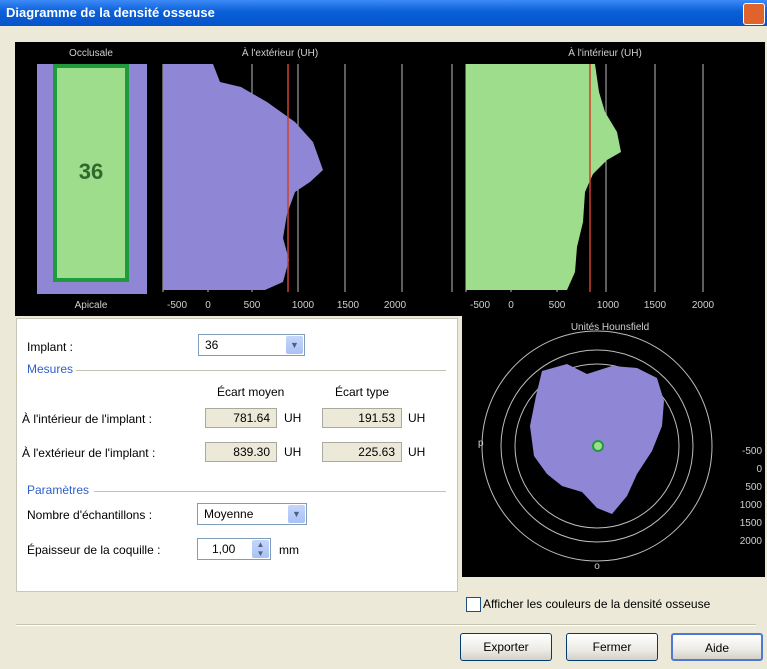  I want to click on outside-tick-6: 2000, so click(395, 305).